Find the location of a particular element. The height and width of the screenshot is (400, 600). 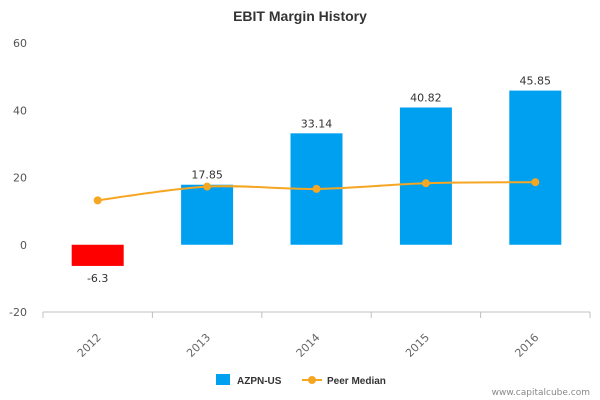

legend-label-azpn: AZPN-US is located at coordinates (259, 381).